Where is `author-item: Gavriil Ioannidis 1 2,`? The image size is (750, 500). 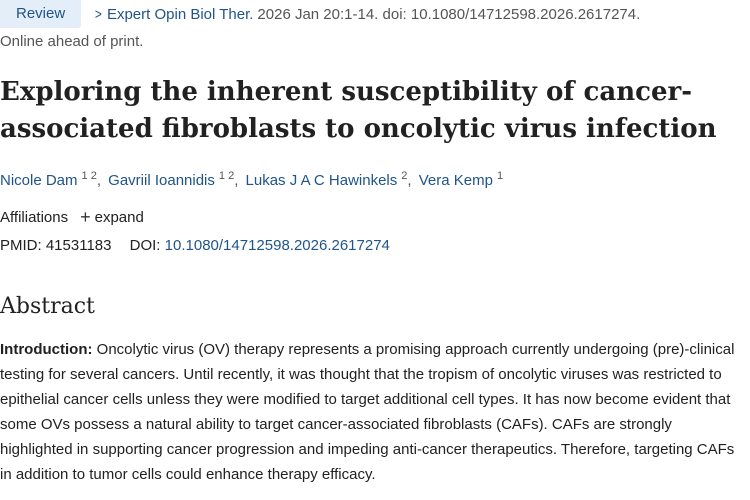 author-item: Gavriil Ioannidis 1 2, is located at coordinates (176, 179).